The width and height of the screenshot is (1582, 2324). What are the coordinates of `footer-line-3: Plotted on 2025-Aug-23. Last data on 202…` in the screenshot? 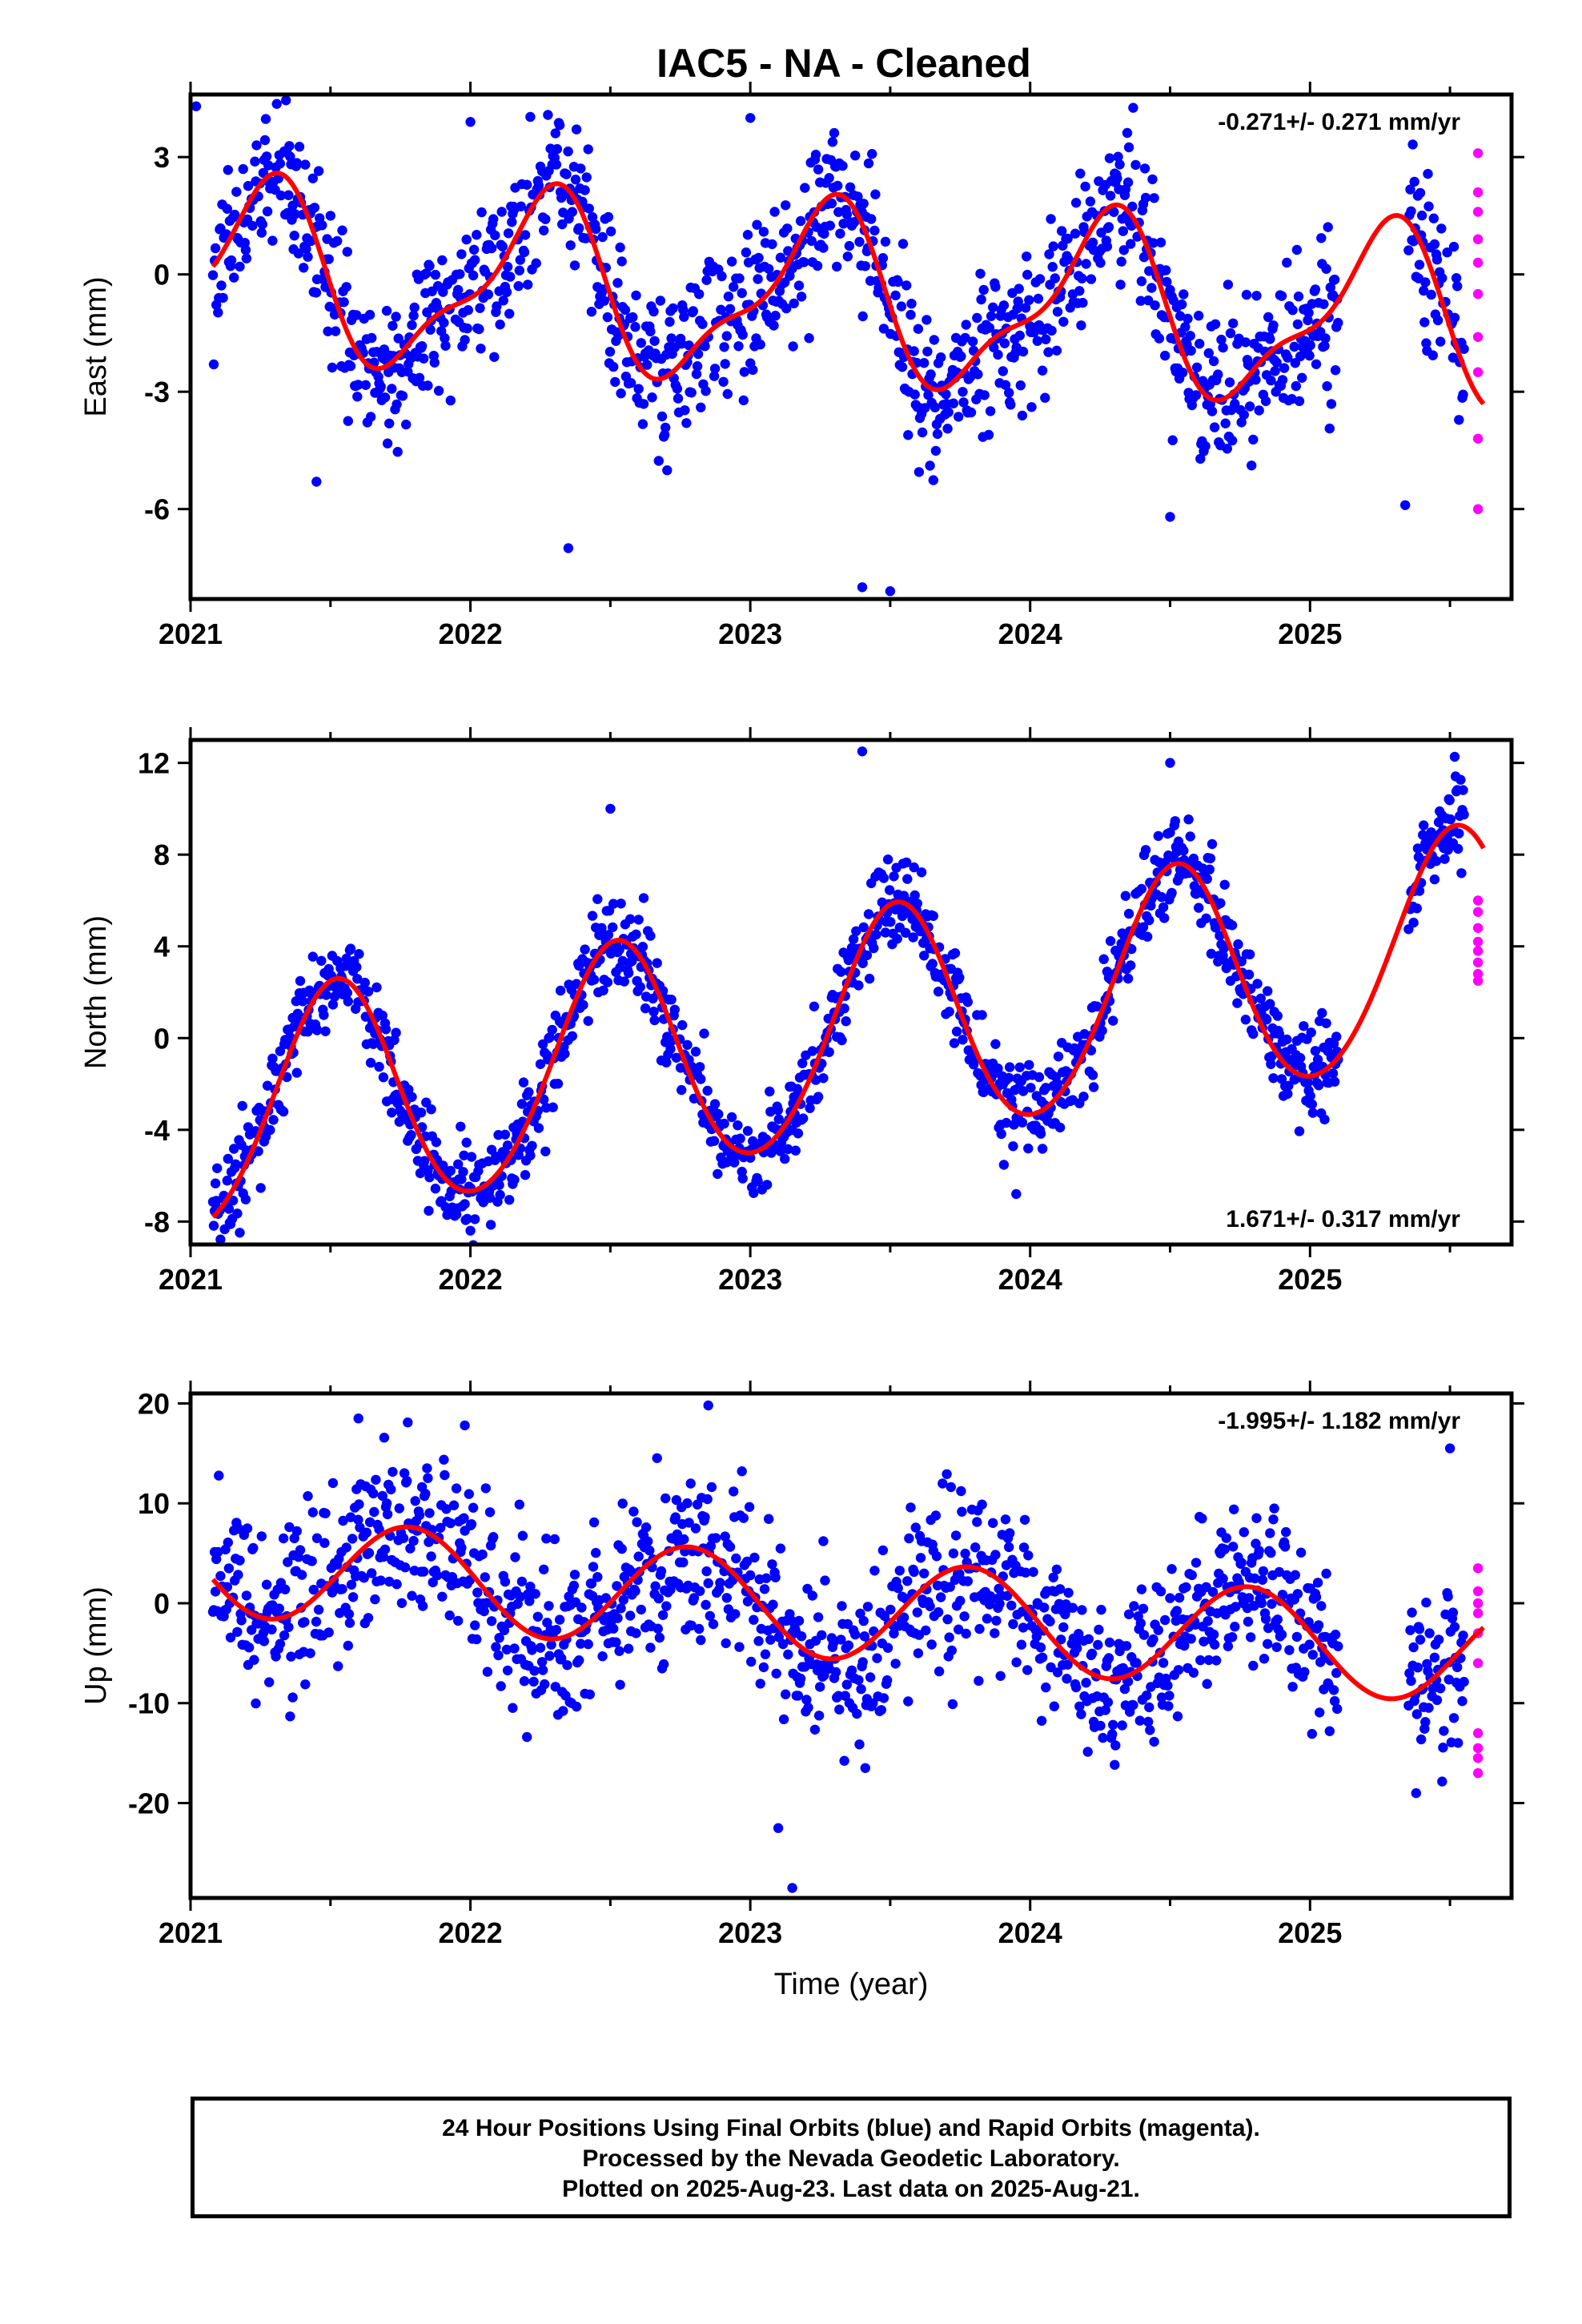 It's located at (851, 2189).